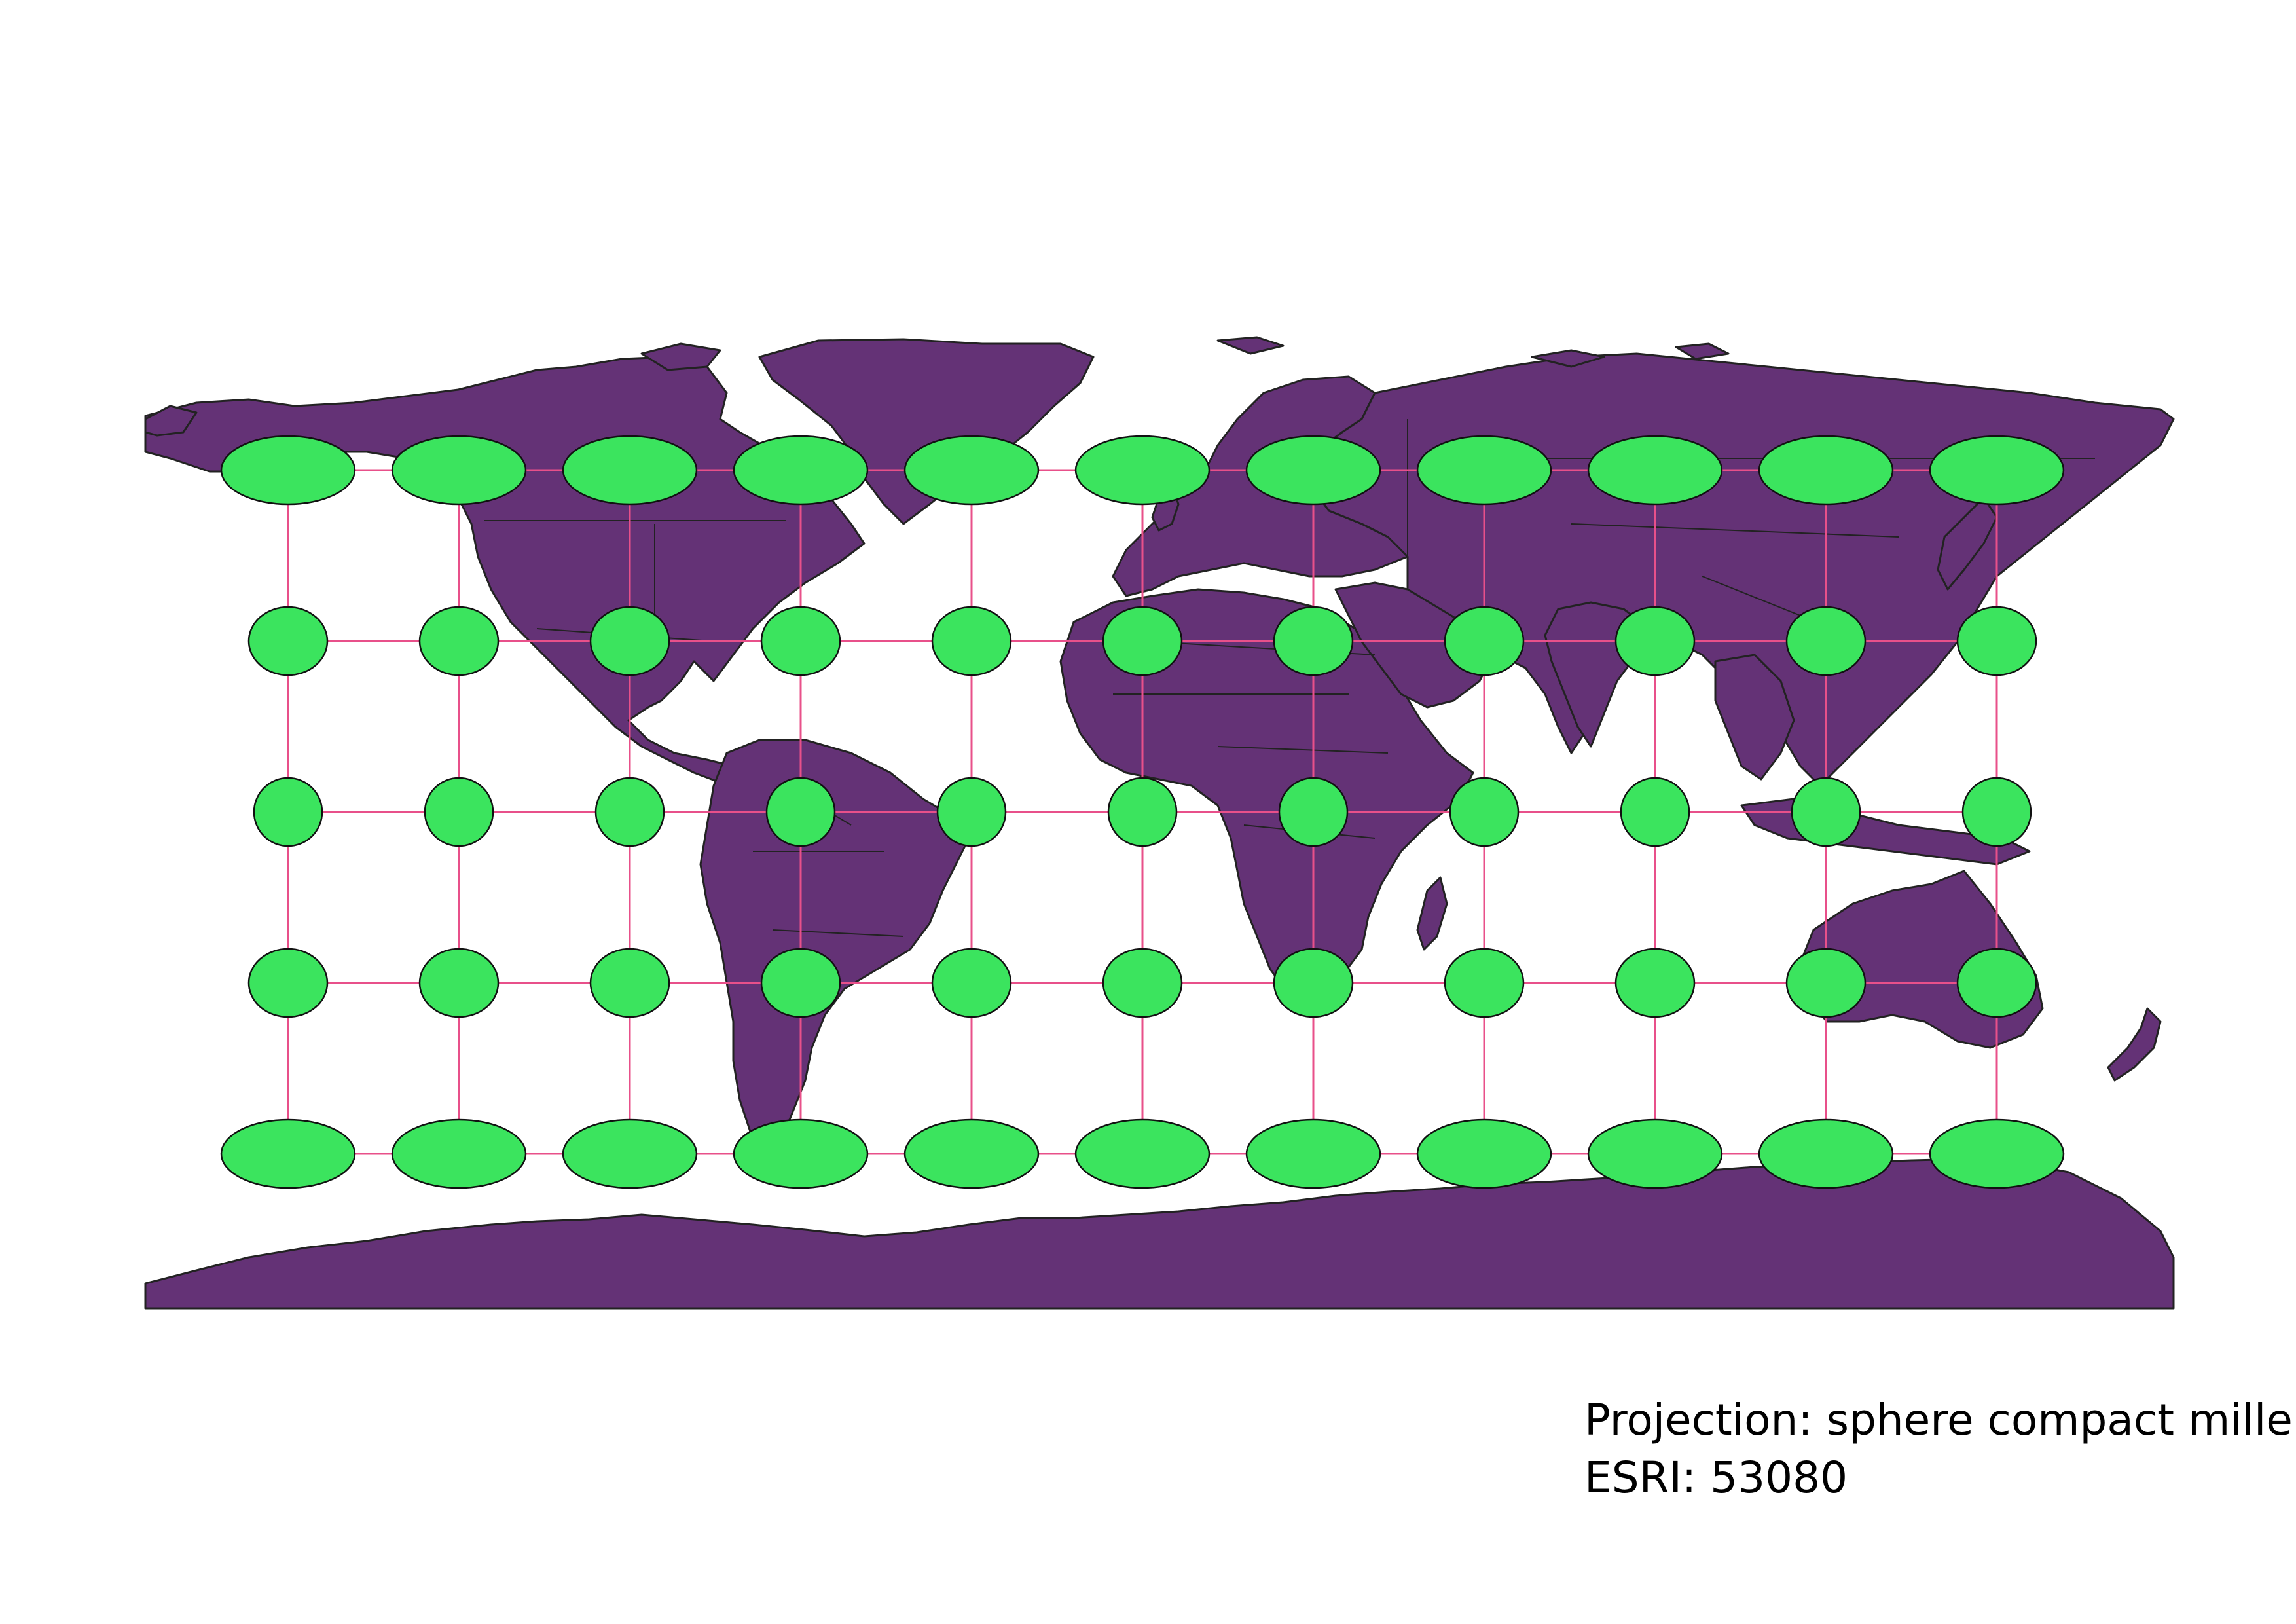  What do you see at coordinates (1185, 353) in the screenshot?
I see `arctic-islands` at bounding box center [1185, 353].